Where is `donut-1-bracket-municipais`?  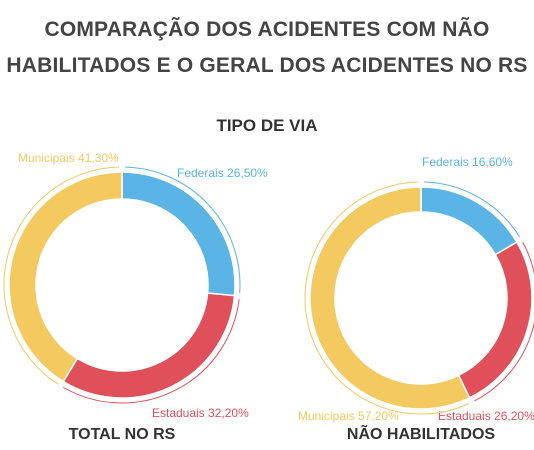
donut-1-bracket-municipais is located at coordinates (61, 275).